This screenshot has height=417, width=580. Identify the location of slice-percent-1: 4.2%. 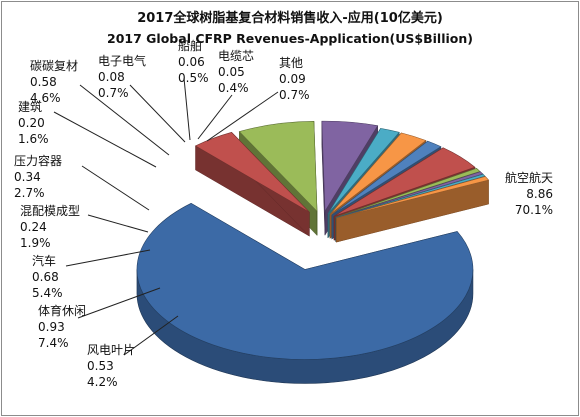
(102, 382).